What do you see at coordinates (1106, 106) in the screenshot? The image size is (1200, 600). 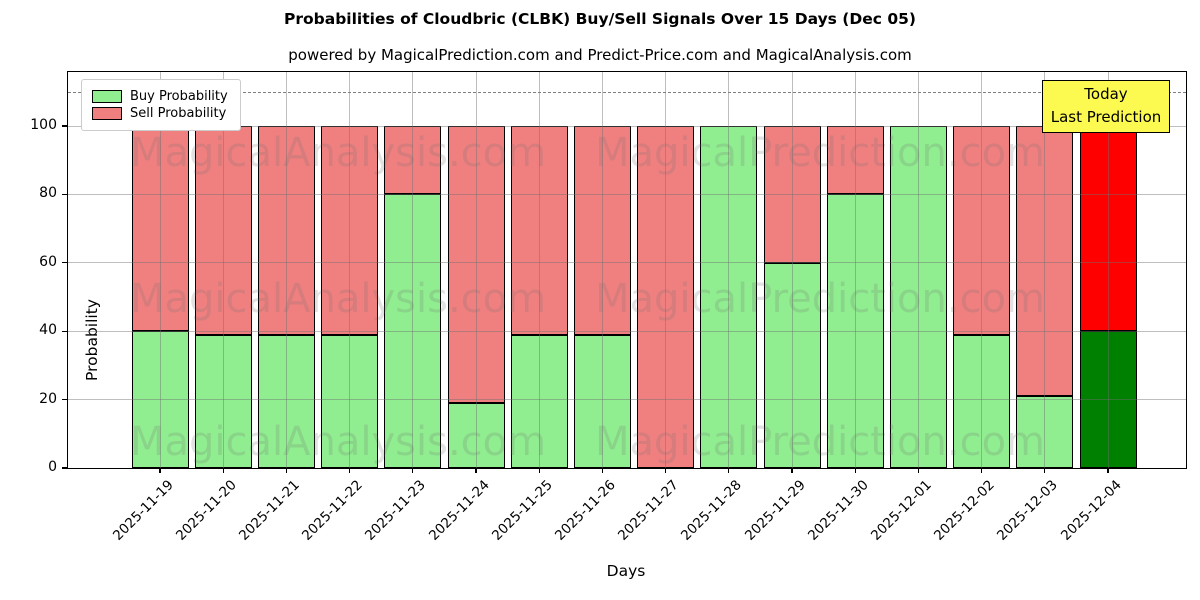 I see `today-annotation-box: Today Last Prediction` at bounding box center [1106, 106].